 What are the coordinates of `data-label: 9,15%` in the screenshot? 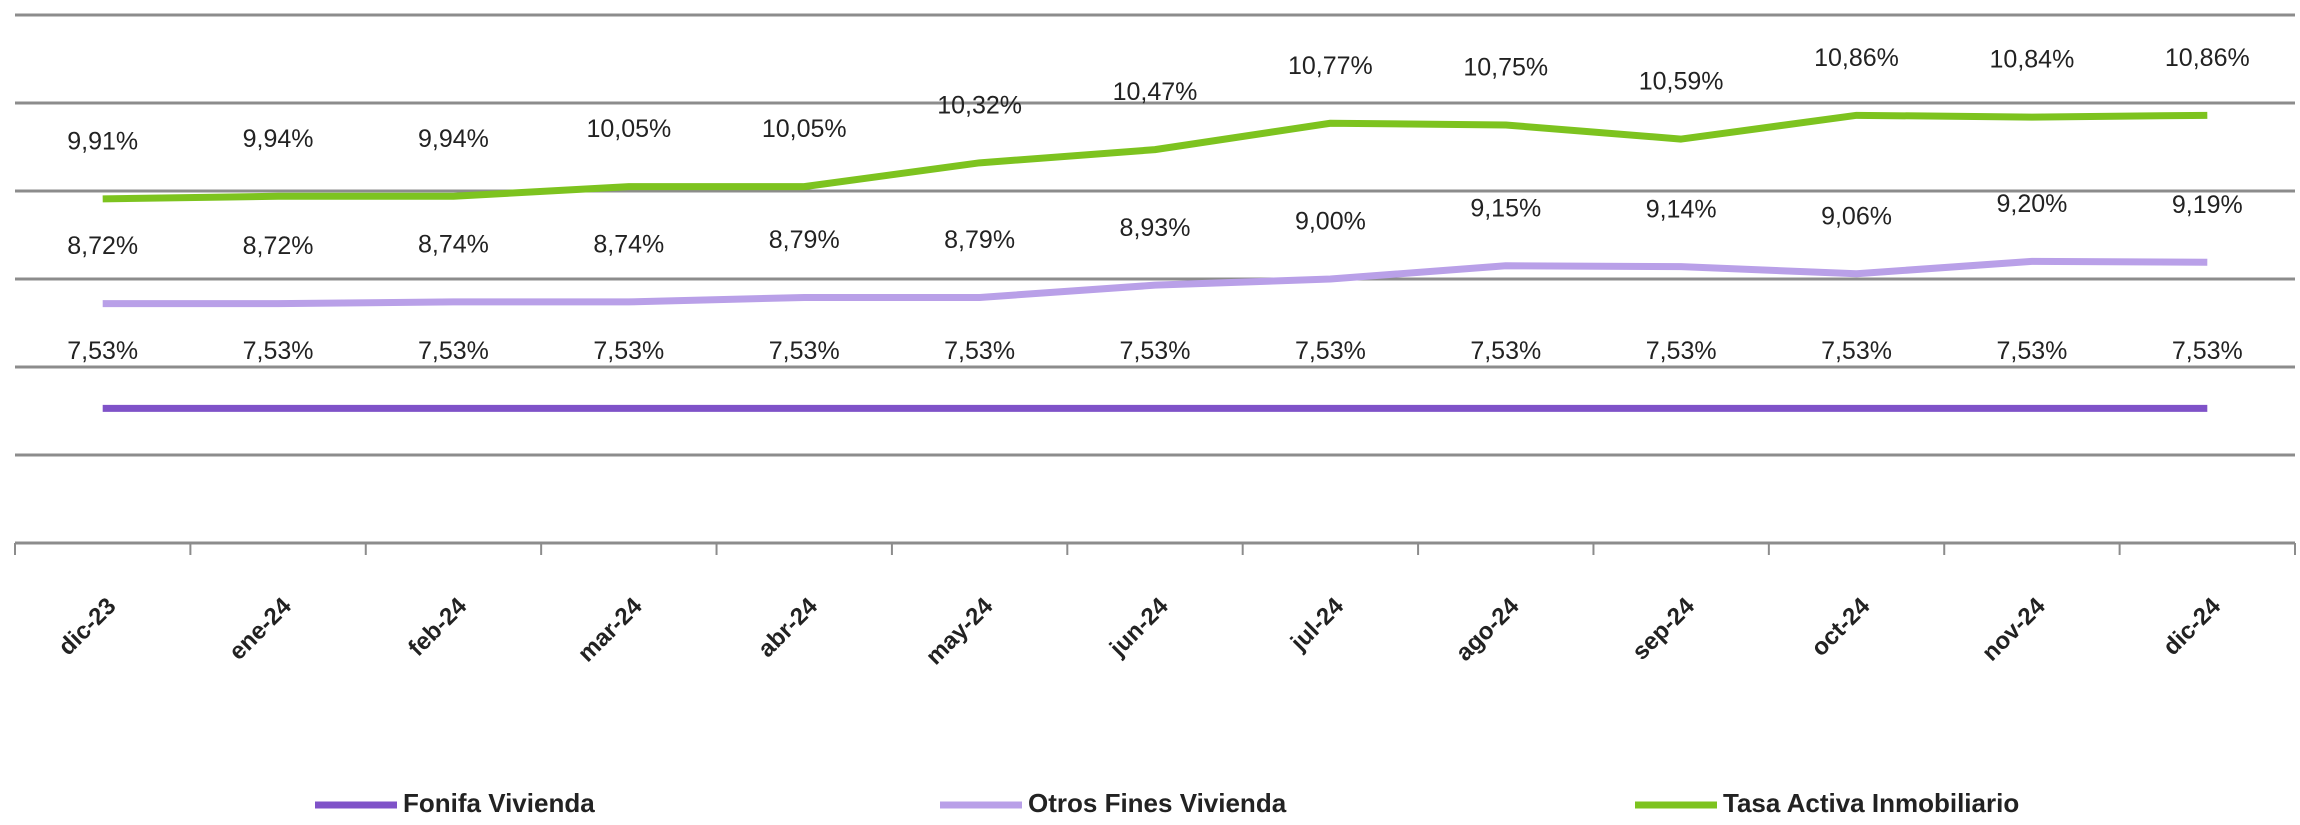 It's located at (1505, 208).